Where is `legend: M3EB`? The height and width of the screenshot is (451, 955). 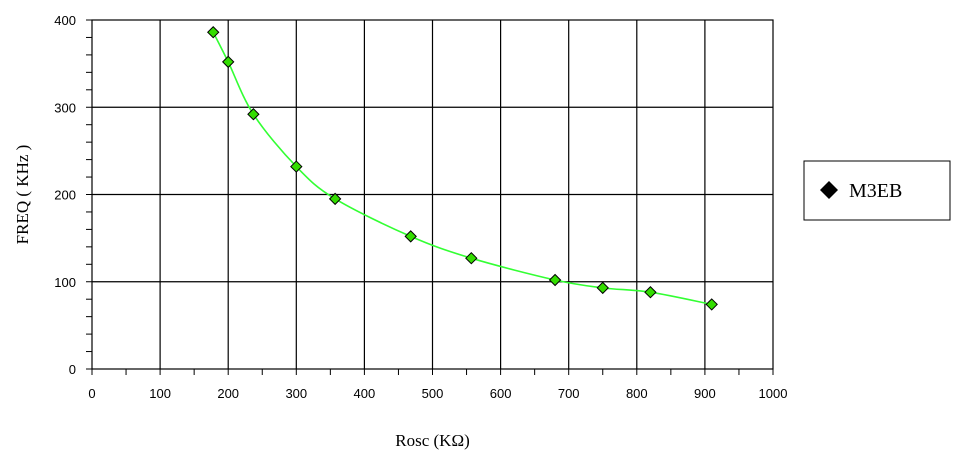
legend: M3EB is located at coordinates (877, 190).